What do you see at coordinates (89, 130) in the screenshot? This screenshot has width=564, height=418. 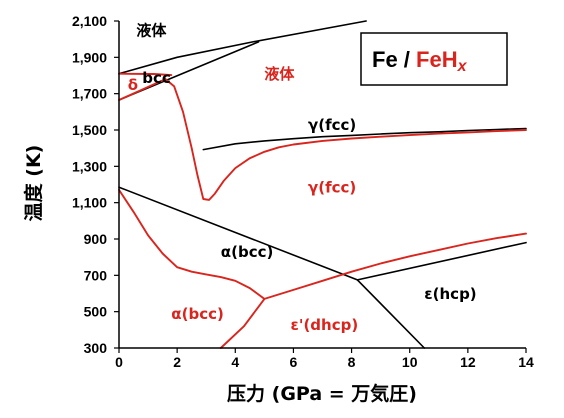 I see `y-tick-label: 1,500` at bounding box center [89, 130].